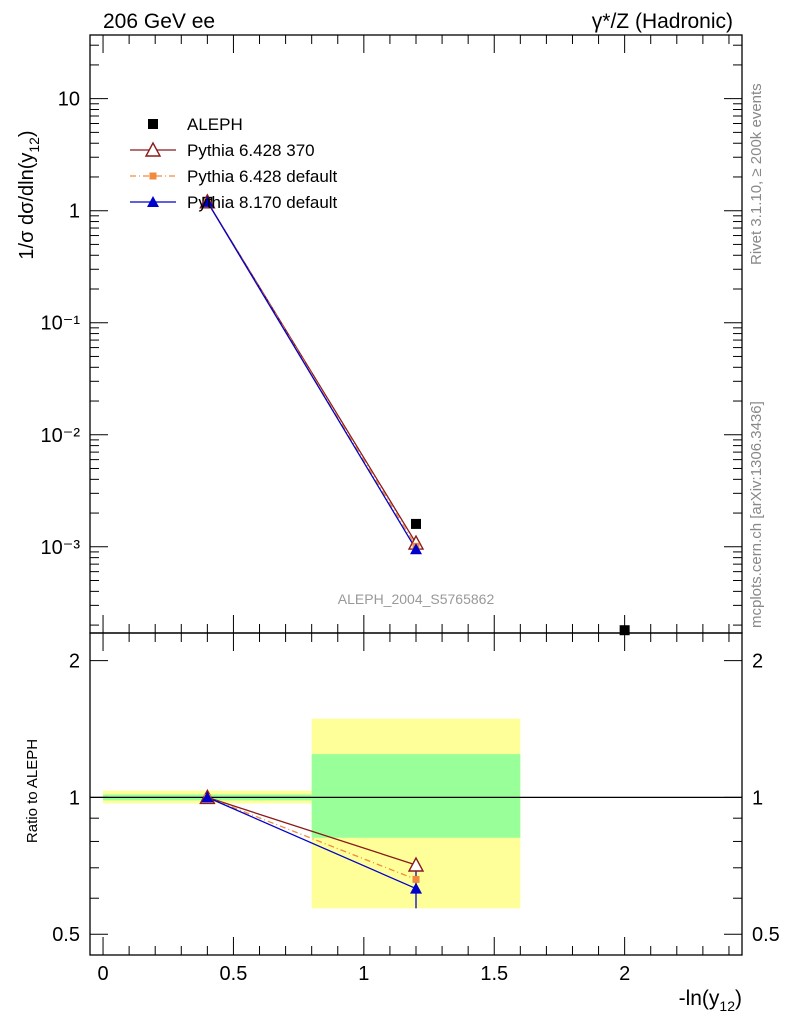 The width and height of the screenshot is (786, 1029). I want to click on main-y-tick-label: 10⁻³, so click(61, 548).